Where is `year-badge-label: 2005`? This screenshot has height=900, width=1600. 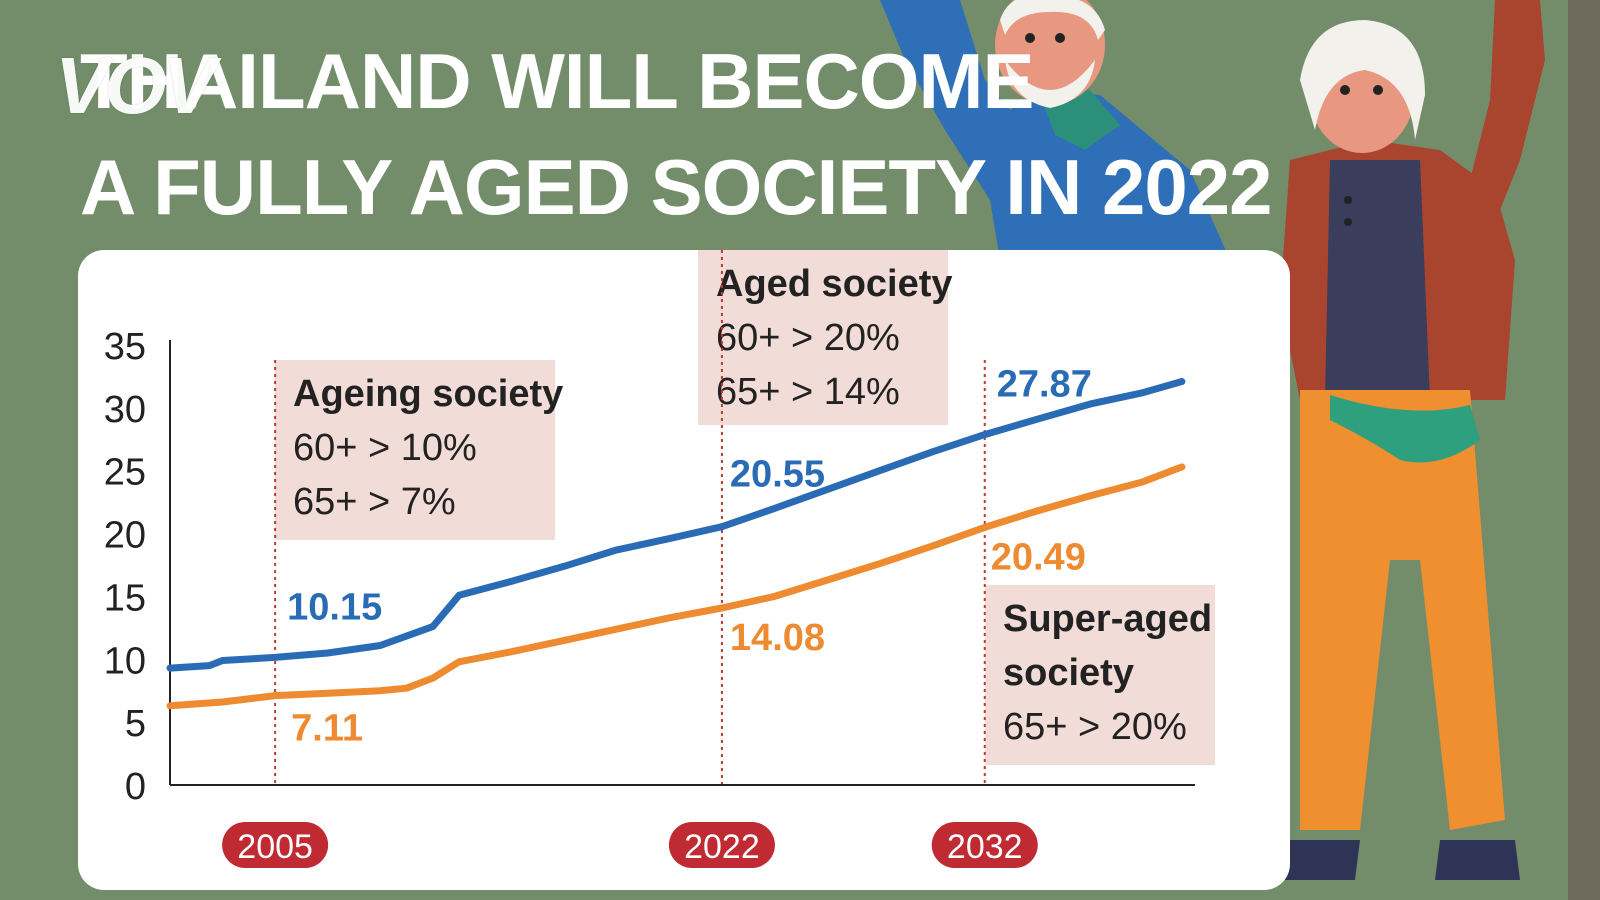 year-badge-label: 2005 is located at coordinates (275, 847).